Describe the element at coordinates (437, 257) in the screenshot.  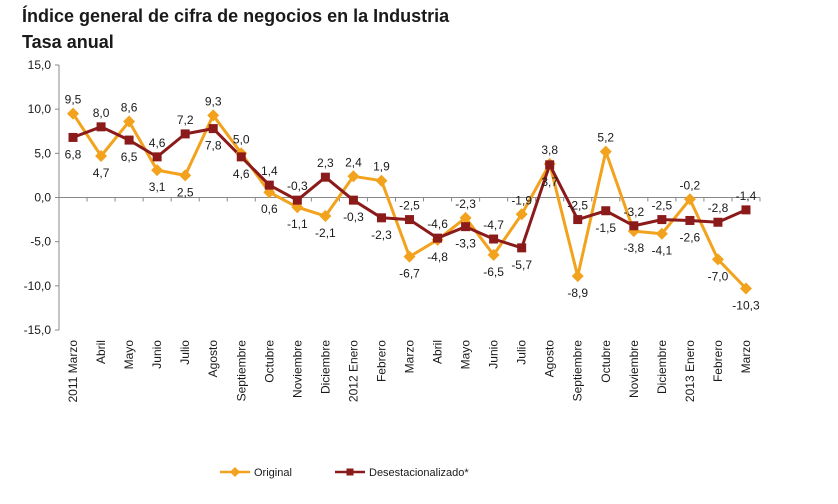
I see `data-label-original: -4,8` at that location.